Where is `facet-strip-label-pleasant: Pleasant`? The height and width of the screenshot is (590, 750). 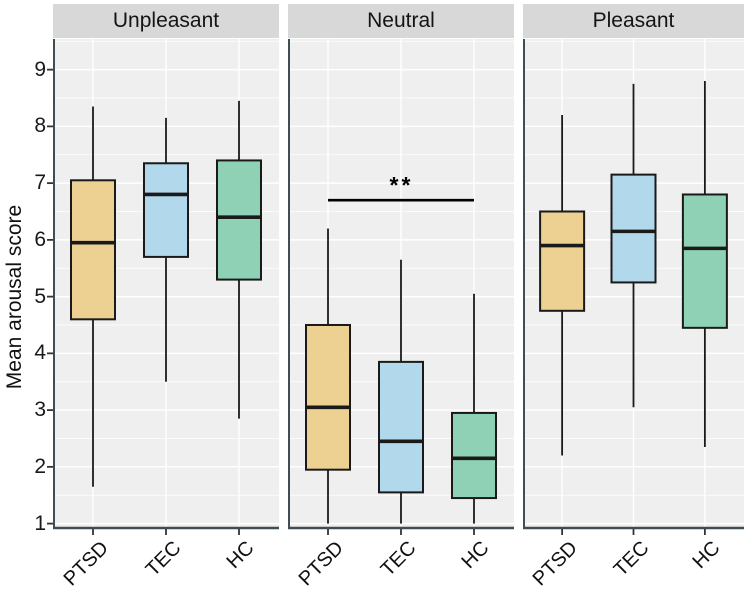 facet-strip-label-pleasant: Pleasant is located at coordinates (633, 20).